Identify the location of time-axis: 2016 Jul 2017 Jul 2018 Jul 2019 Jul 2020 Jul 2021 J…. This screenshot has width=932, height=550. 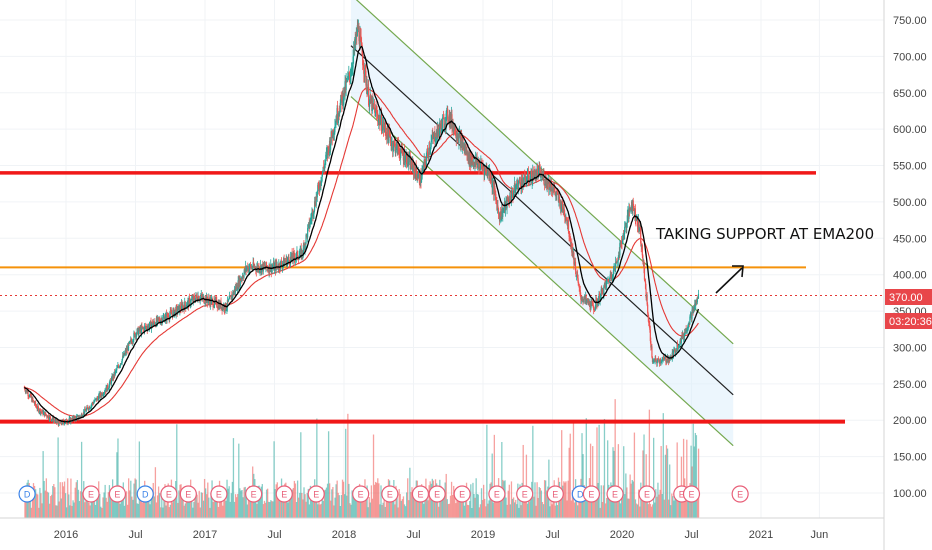
(441, 535).